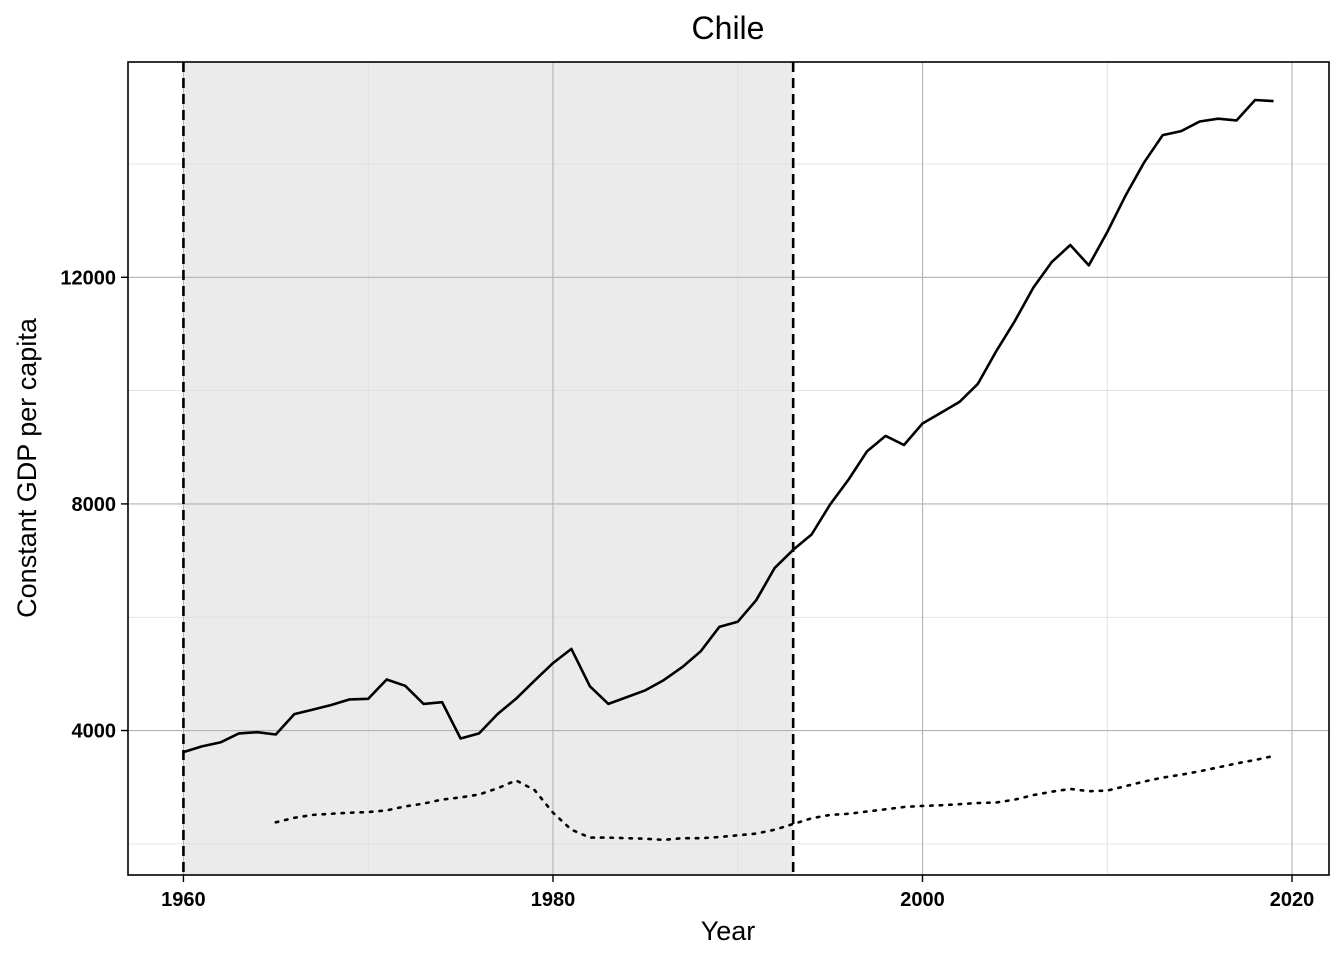 The height and width of the screenshot is (965, 1344). What do you see at coordinates (728, 28) in the screenshot?
I see `chart-title: Chile` at bounding box center [728, 28].